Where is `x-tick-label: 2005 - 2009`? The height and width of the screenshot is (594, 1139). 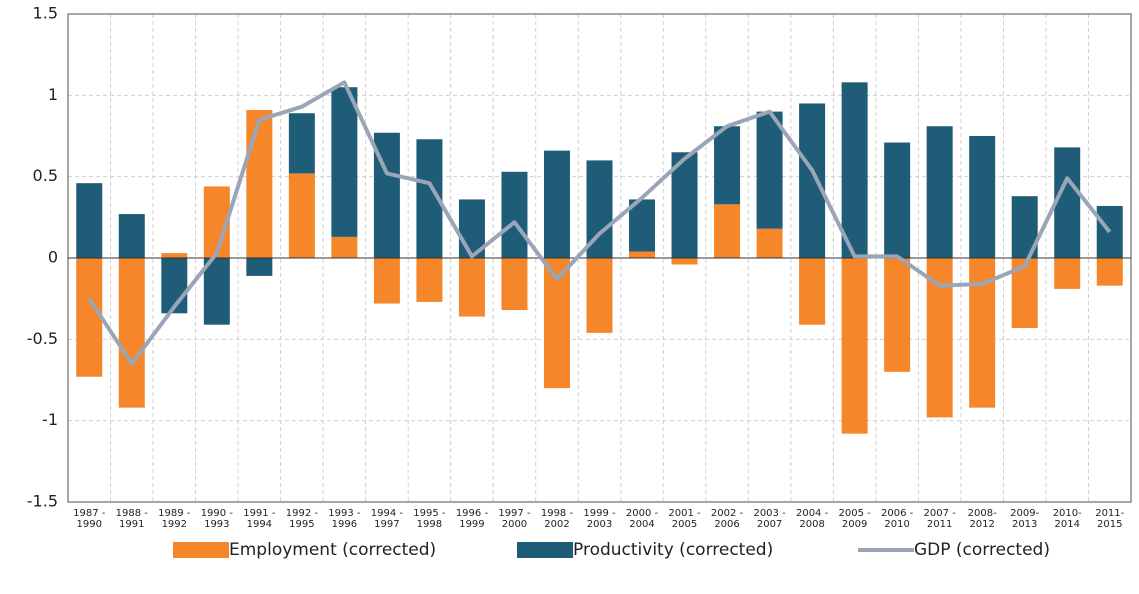 x-tick-label: 2005 - 2009 is located at coordinates (854, 519).